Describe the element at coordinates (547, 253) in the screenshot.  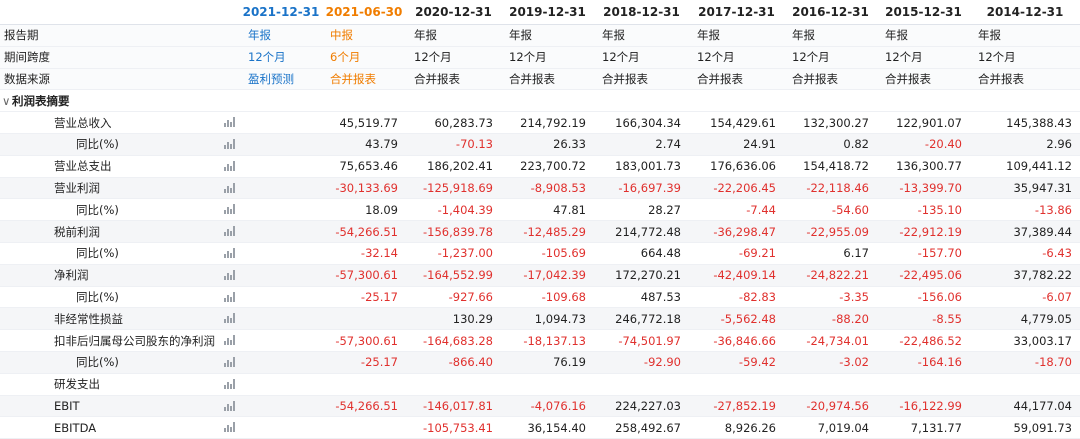
I see `value-cell: -105.69` at that location.